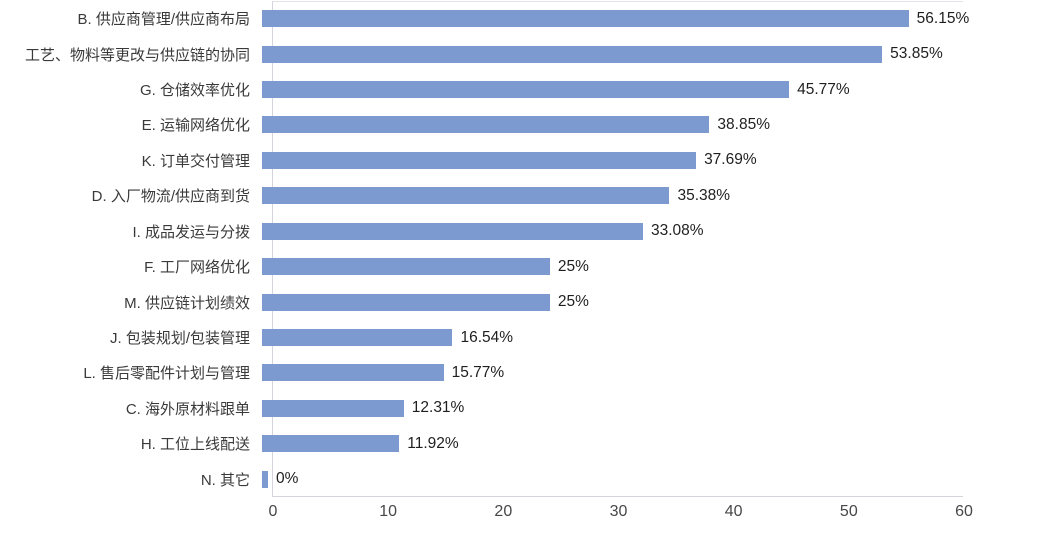 Image resolution: width=1056 pixels, height=539 pixels. Describe the element at coordinates (388, 511) in the screenshot. I see `x-axis-tick-label: 10` at that location.